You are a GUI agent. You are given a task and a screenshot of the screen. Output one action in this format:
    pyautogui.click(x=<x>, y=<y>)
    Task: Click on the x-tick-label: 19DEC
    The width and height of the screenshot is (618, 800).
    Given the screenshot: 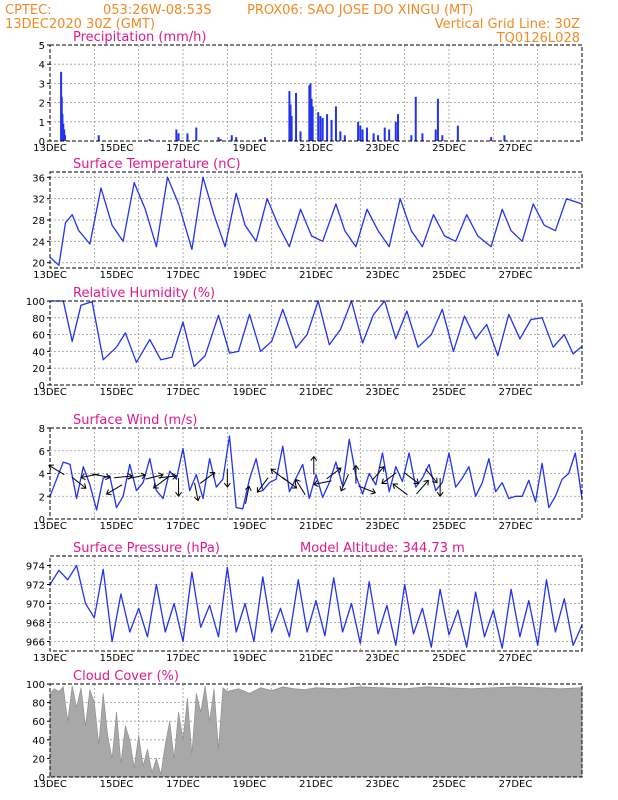 What is the action you would take?
    pyautogui.click(x=250, y=658)
    